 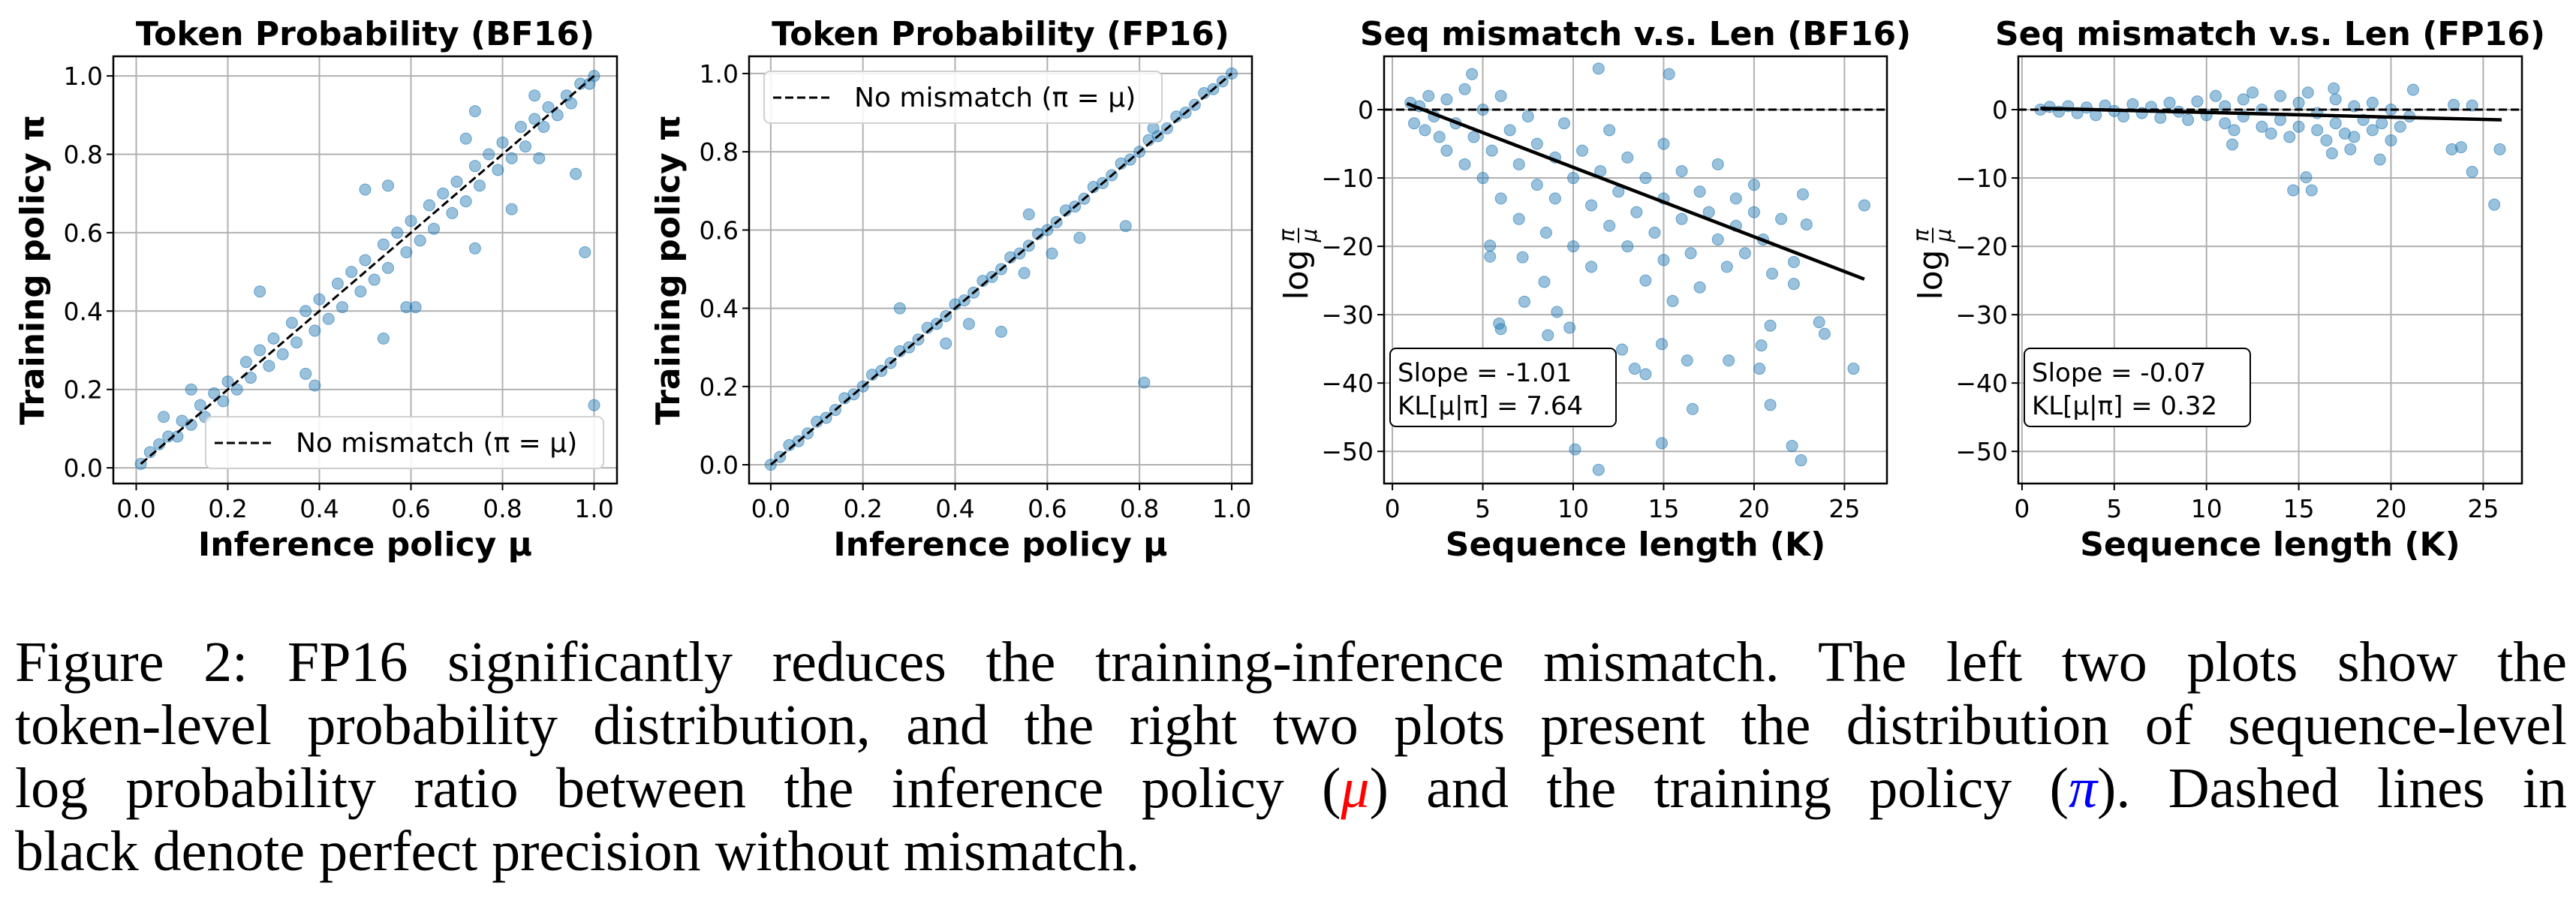 I want to click on y-tick-label: −10, so click(x=1981, y=178).